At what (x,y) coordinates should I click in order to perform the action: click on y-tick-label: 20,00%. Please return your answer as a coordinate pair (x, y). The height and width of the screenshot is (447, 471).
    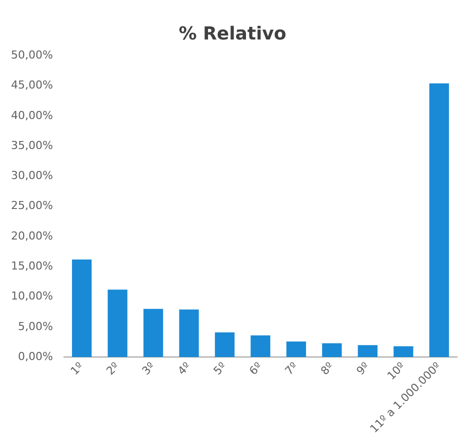
    Looking at the image, I should click on (31, 235).